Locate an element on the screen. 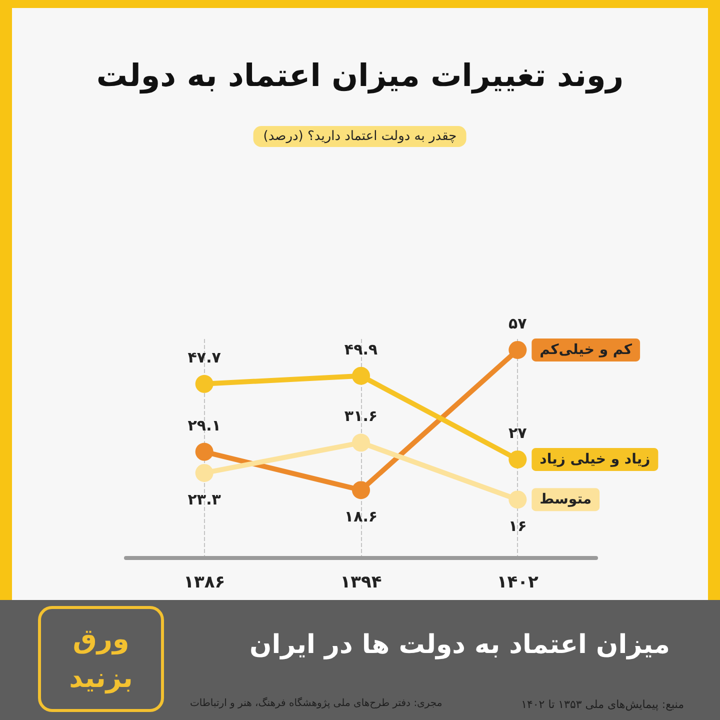  x-tick-label: ۱۴۰۲ is located at coordinates (518, 582).